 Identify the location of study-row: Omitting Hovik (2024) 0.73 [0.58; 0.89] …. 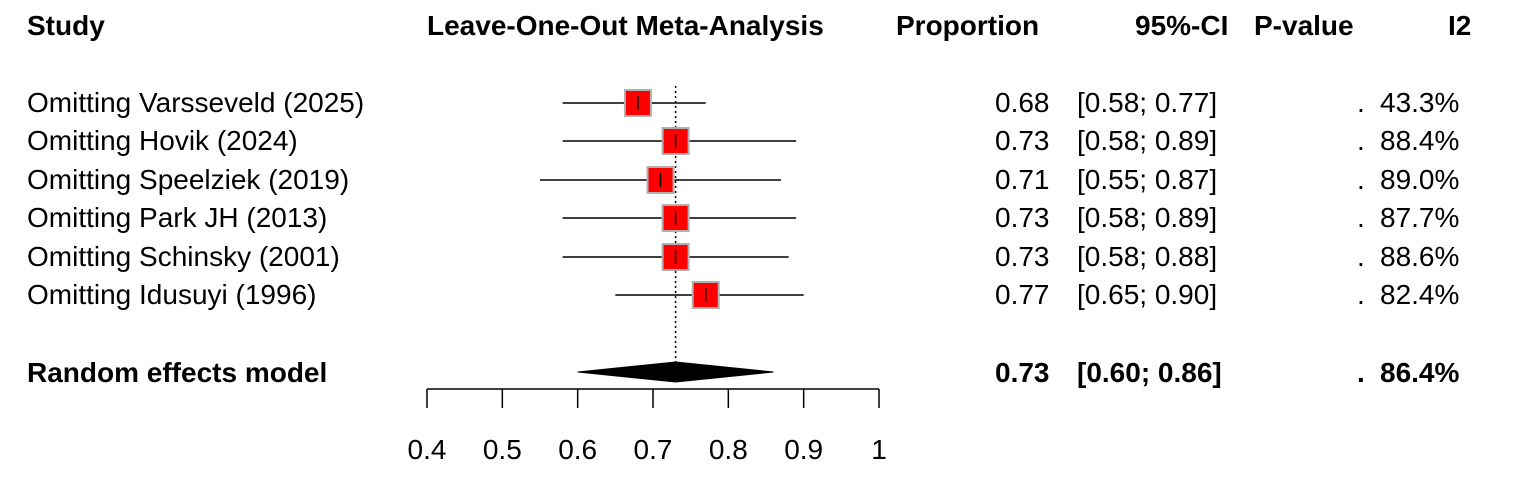
(769, 141).